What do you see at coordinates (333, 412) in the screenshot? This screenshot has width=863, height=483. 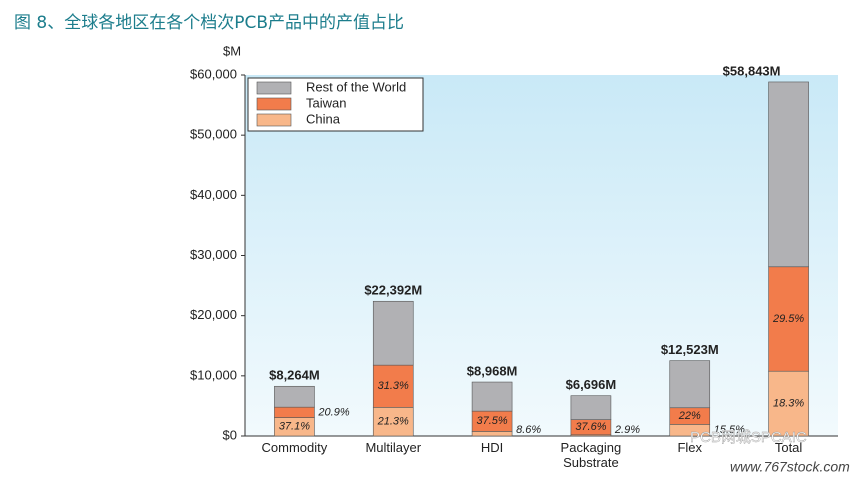 I see `share-label: 20.9%` at bounding box center [333, 412].